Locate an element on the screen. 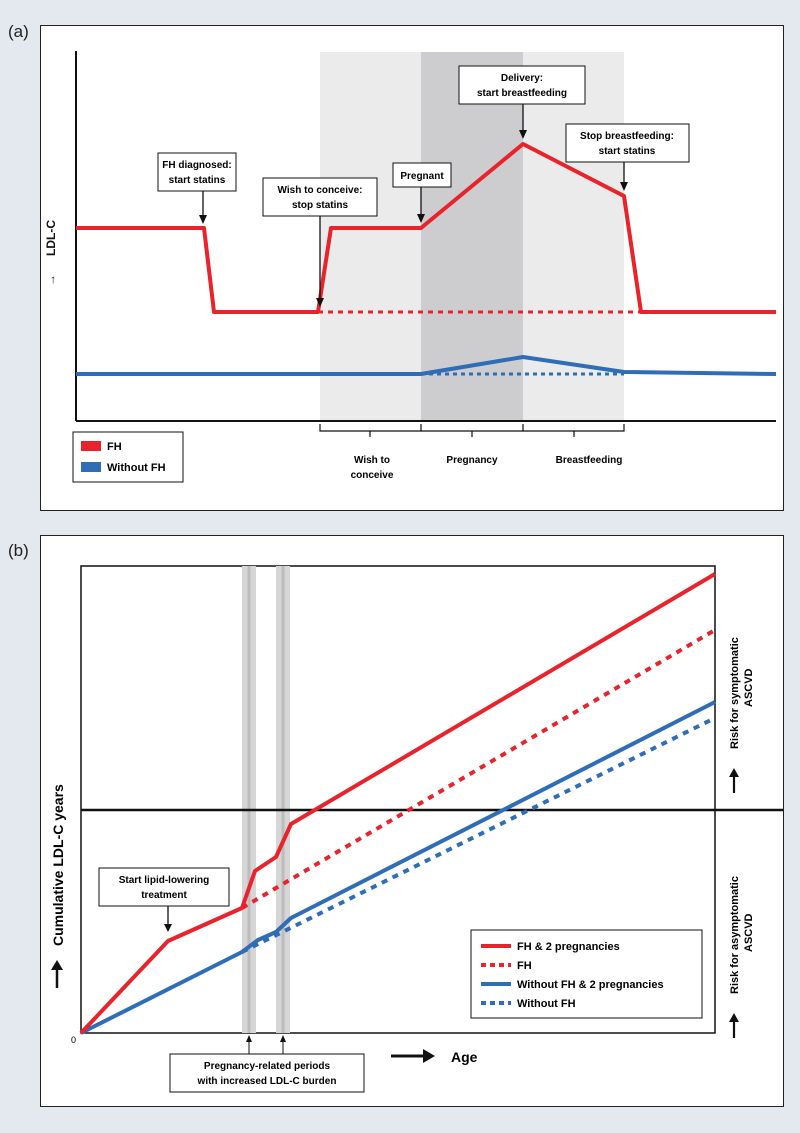 The height and width of the screenshot is (1133, 800). arrowhead-delivery is located at coordinates (523, 134).